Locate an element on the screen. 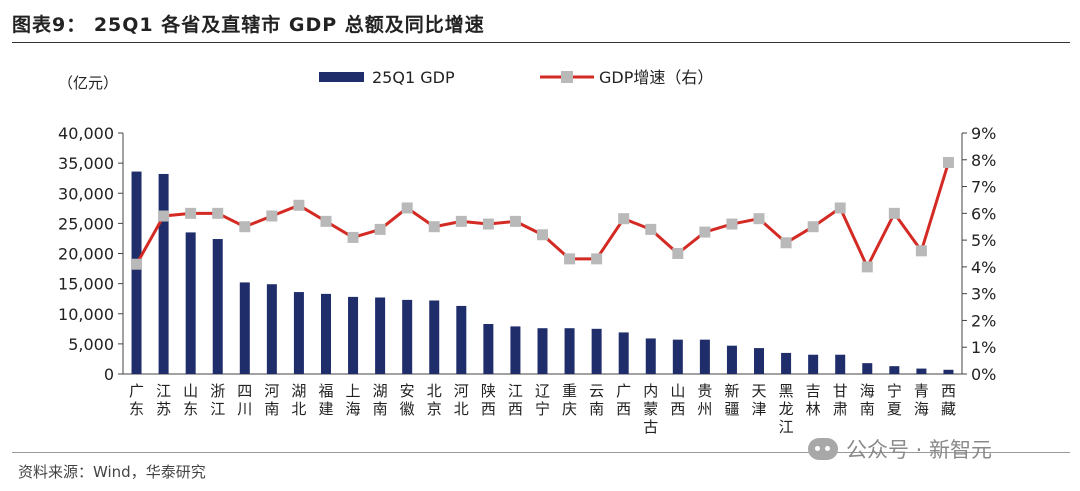  left-axis-unit: （亿元） is located at coordinates (88, 83).